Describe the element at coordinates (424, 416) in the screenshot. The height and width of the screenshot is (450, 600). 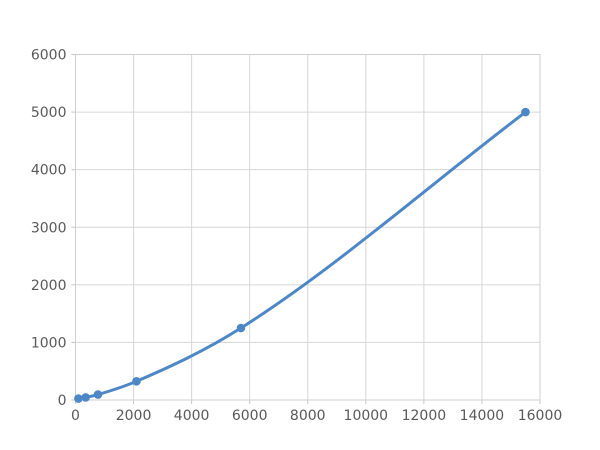
I see `x-tick-label: 12000` at that location.